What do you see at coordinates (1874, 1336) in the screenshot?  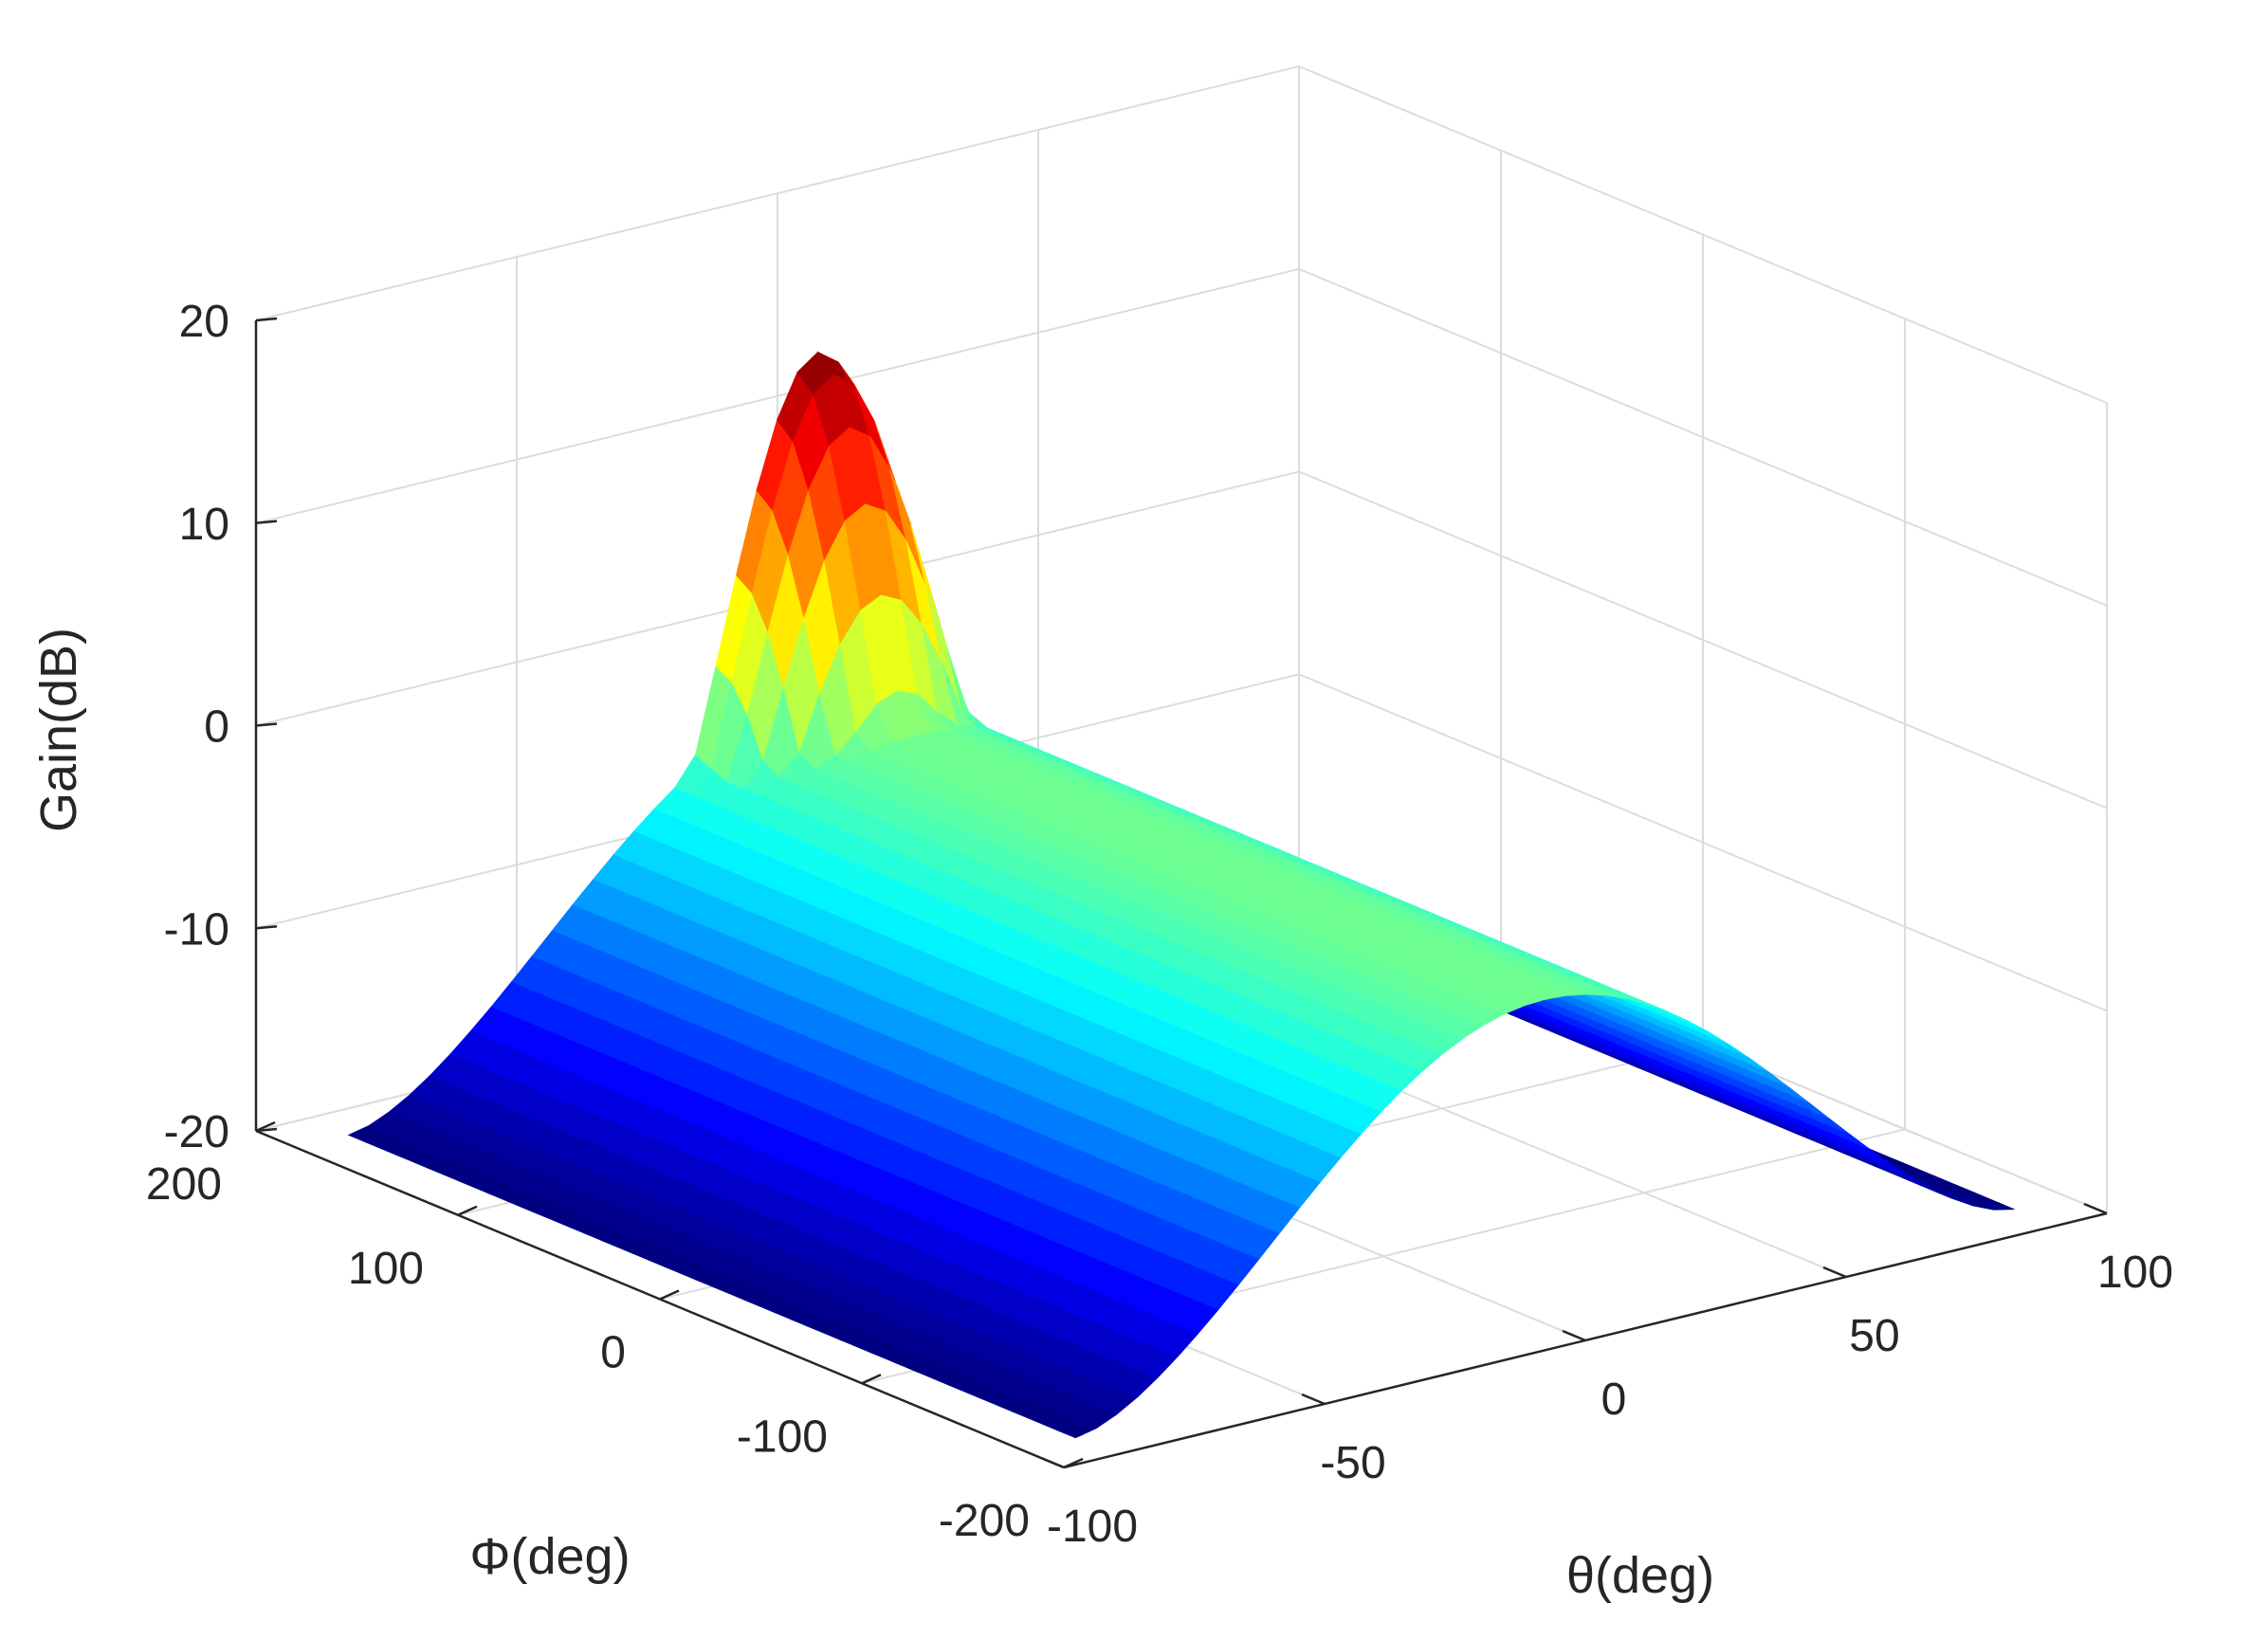 I see `x-tick-label: 50` at bounding box center [1874, 1336].